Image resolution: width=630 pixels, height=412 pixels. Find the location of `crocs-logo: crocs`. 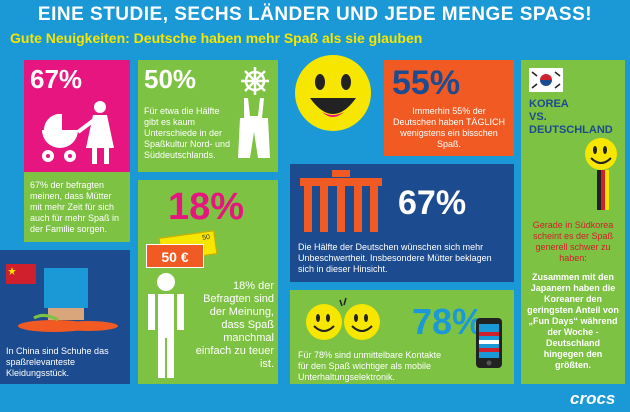

crocs-logo: crocs is located at coordinates (599, 399).